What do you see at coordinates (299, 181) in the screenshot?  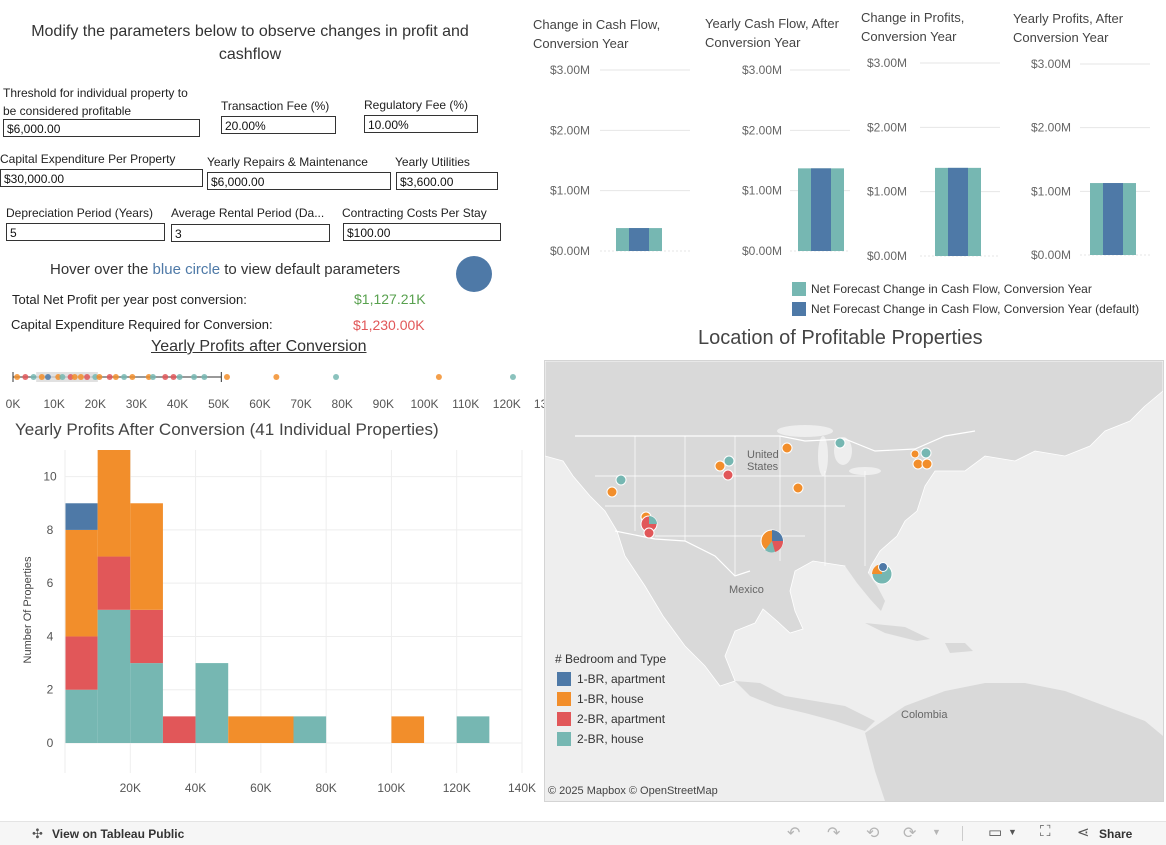 I see `param-repairs-input: $6,000.00` at bounding box center [299, 181].